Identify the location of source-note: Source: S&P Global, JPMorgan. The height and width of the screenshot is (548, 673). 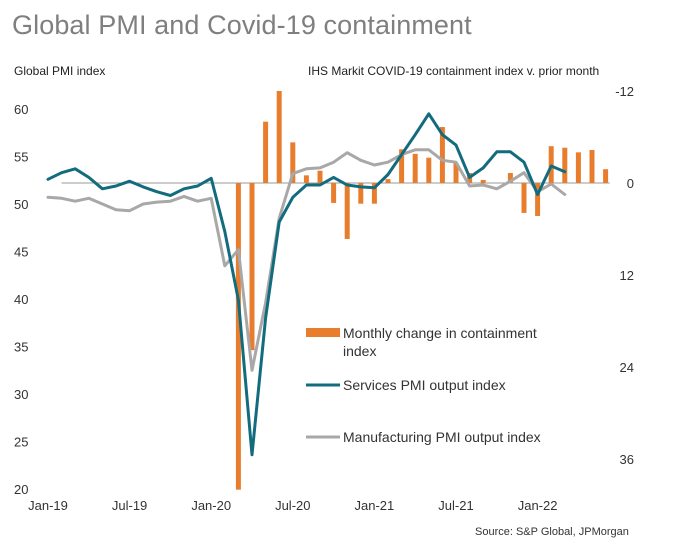
(552, 532).